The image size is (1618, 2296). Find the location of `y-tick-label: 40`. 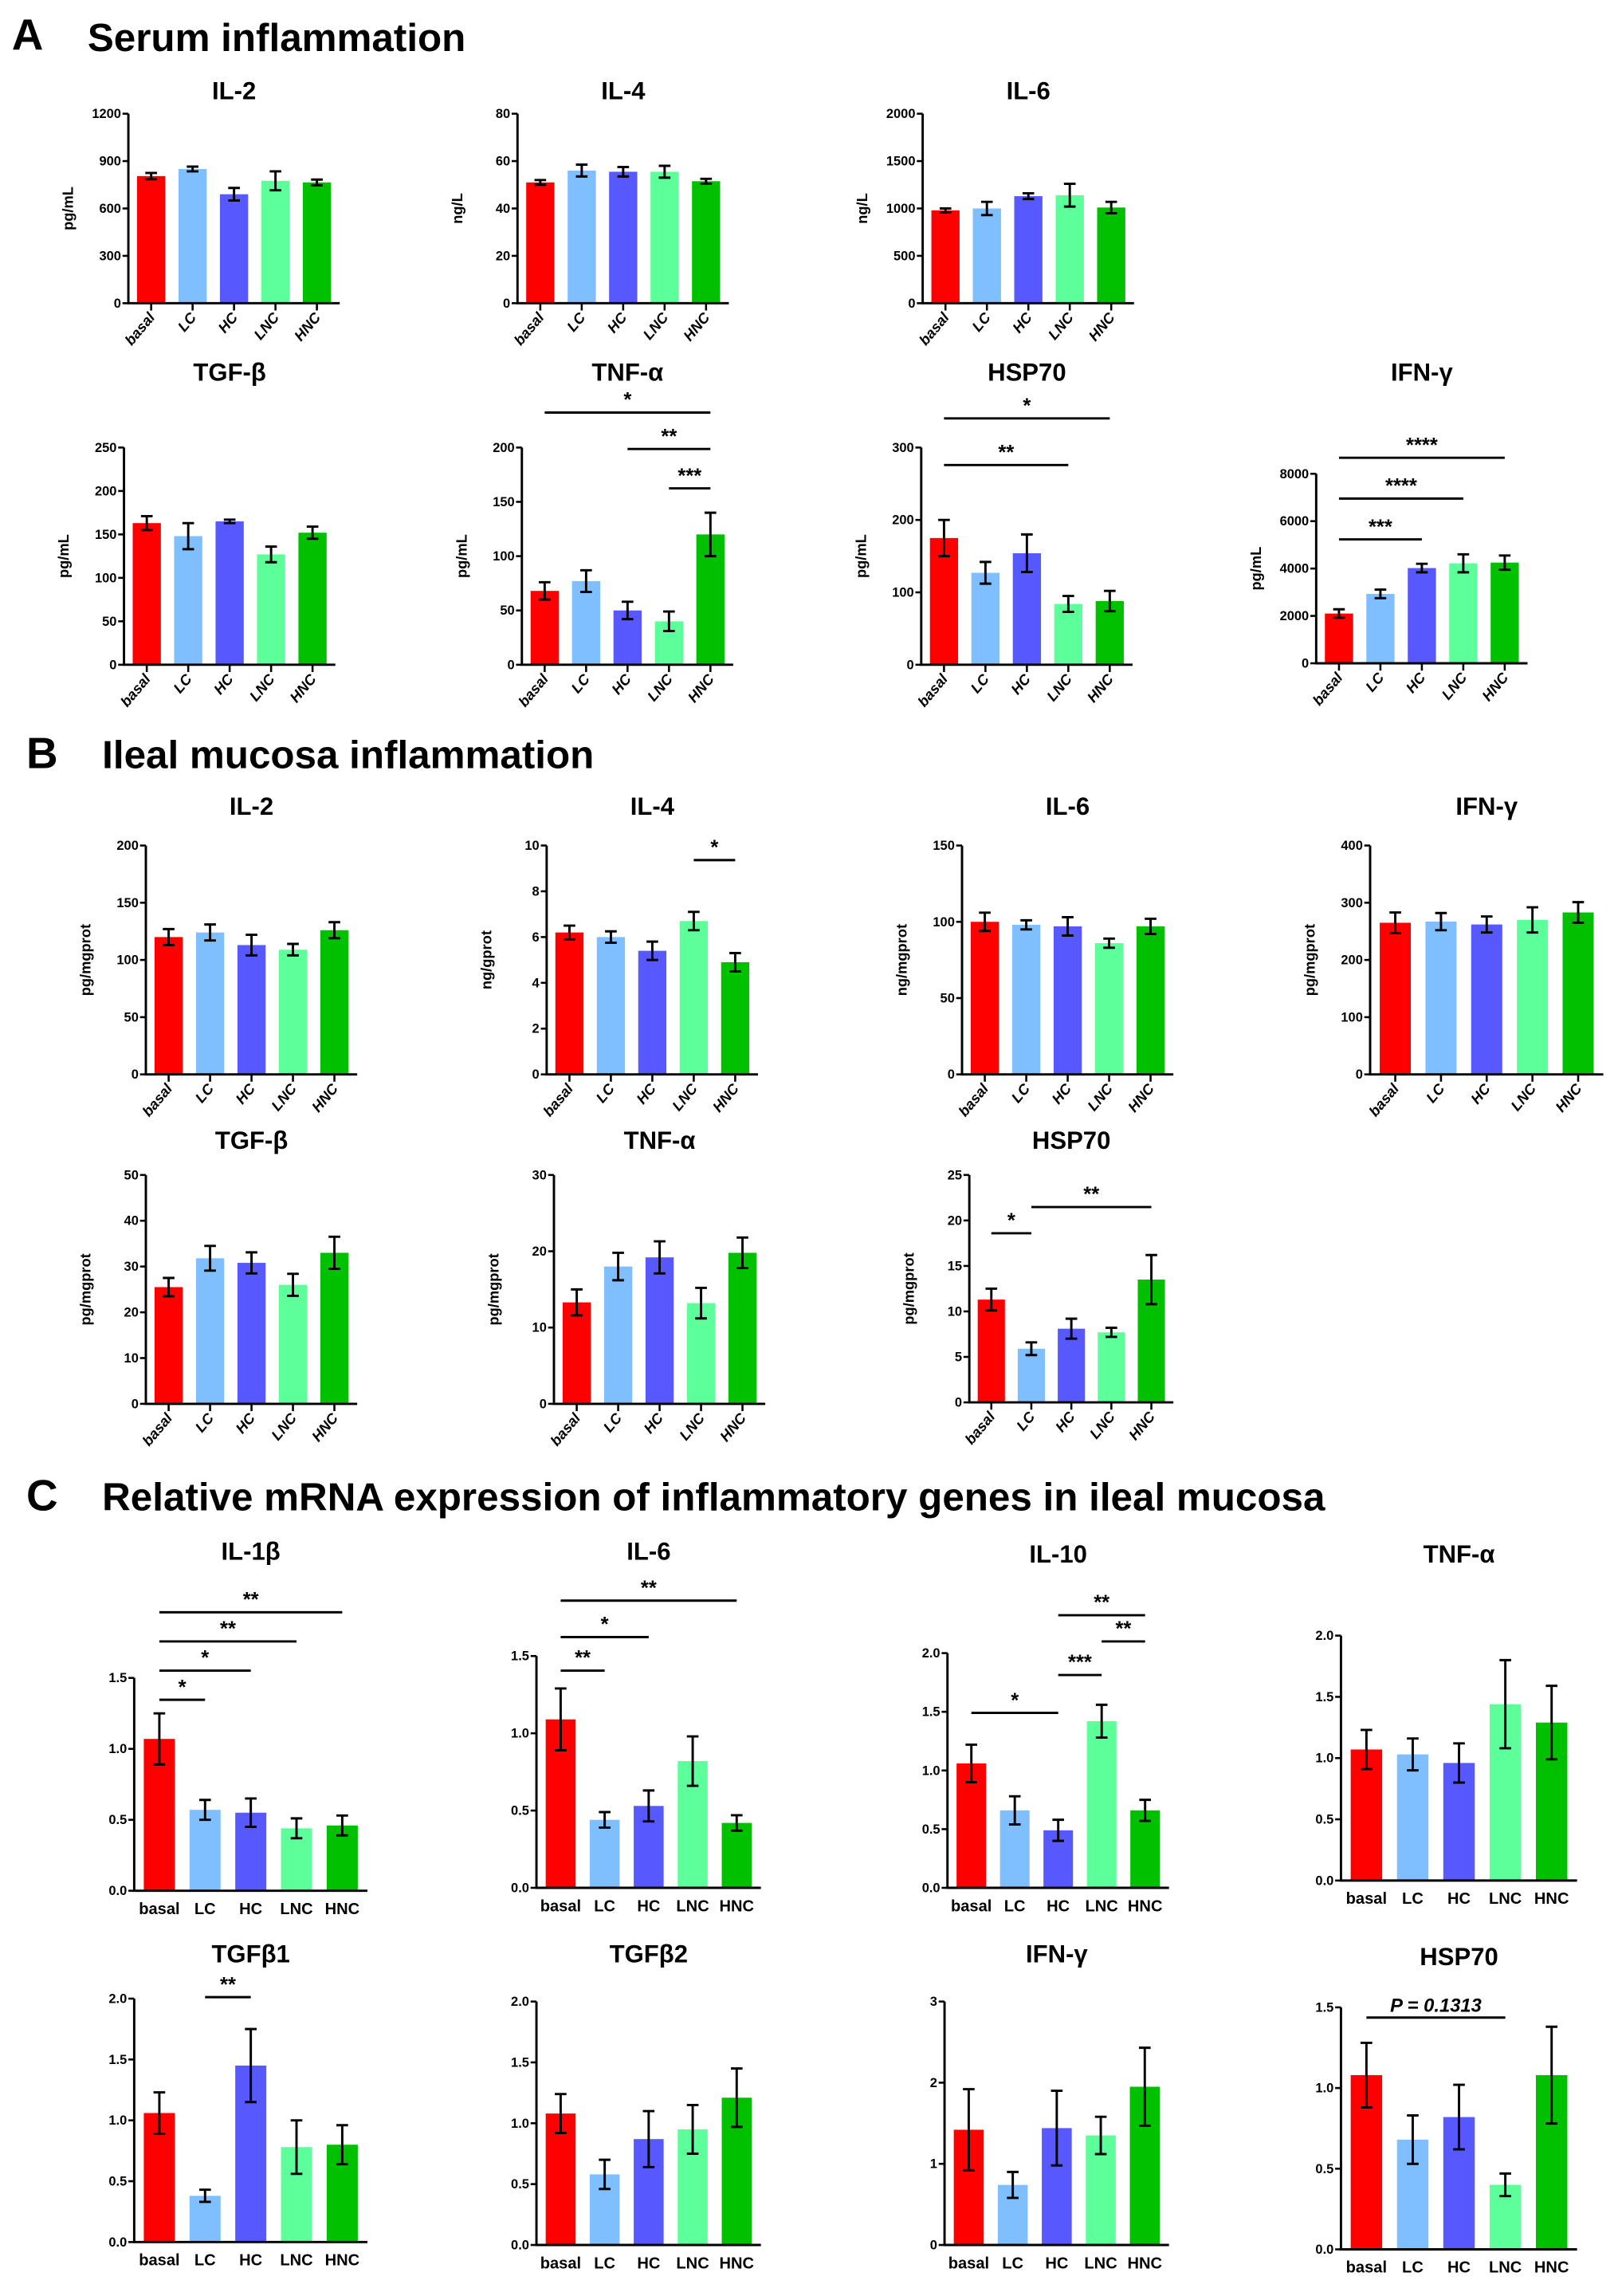

y-tick-label: 40 is located at coordinates (131, 1221).